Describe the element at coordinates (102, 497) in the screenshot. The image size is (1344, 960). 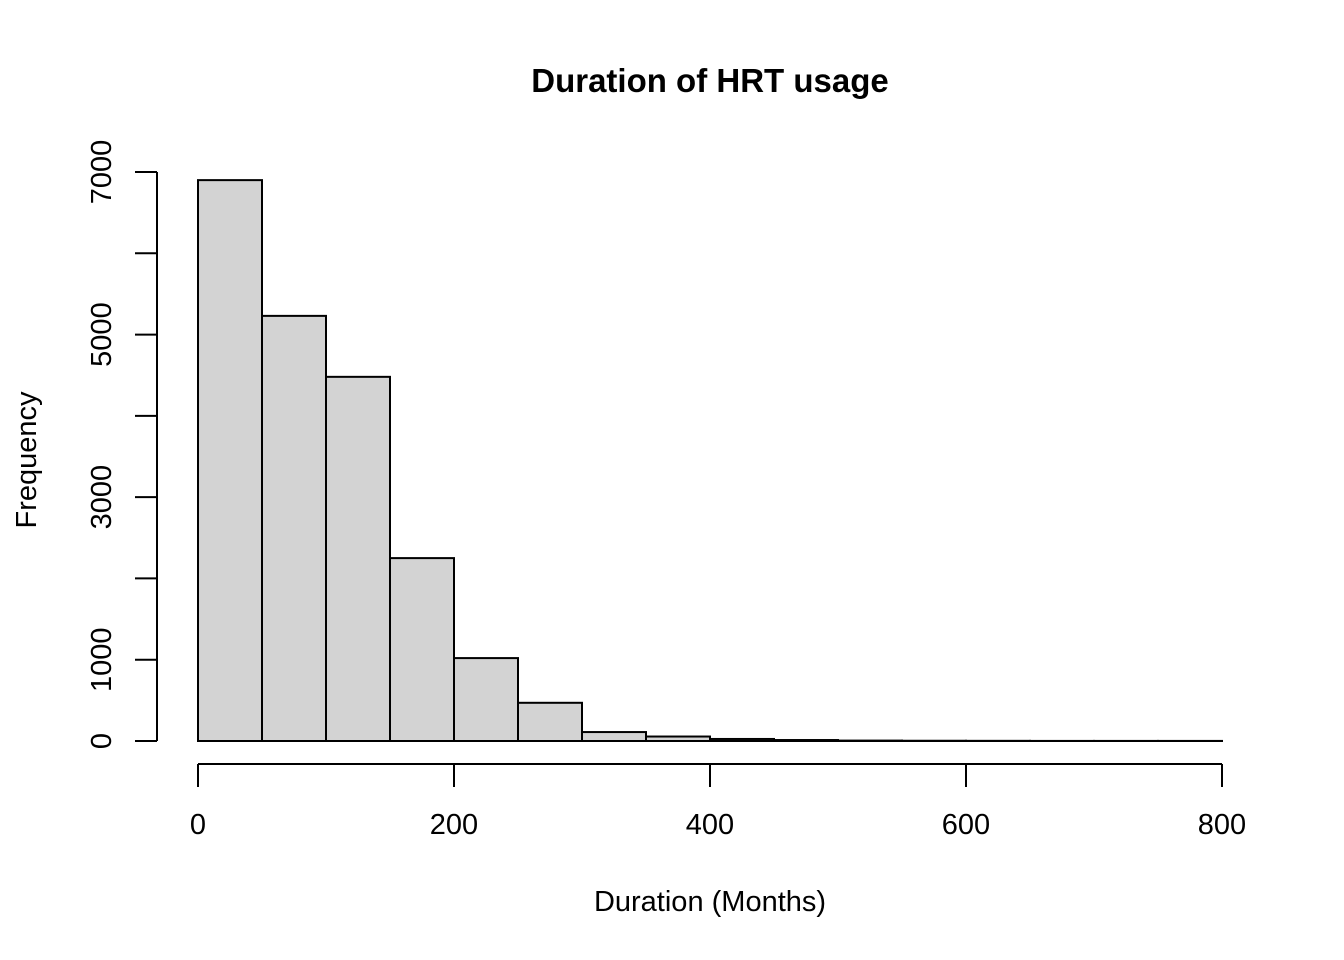
I see `y-tick-label: 3000` at that location.